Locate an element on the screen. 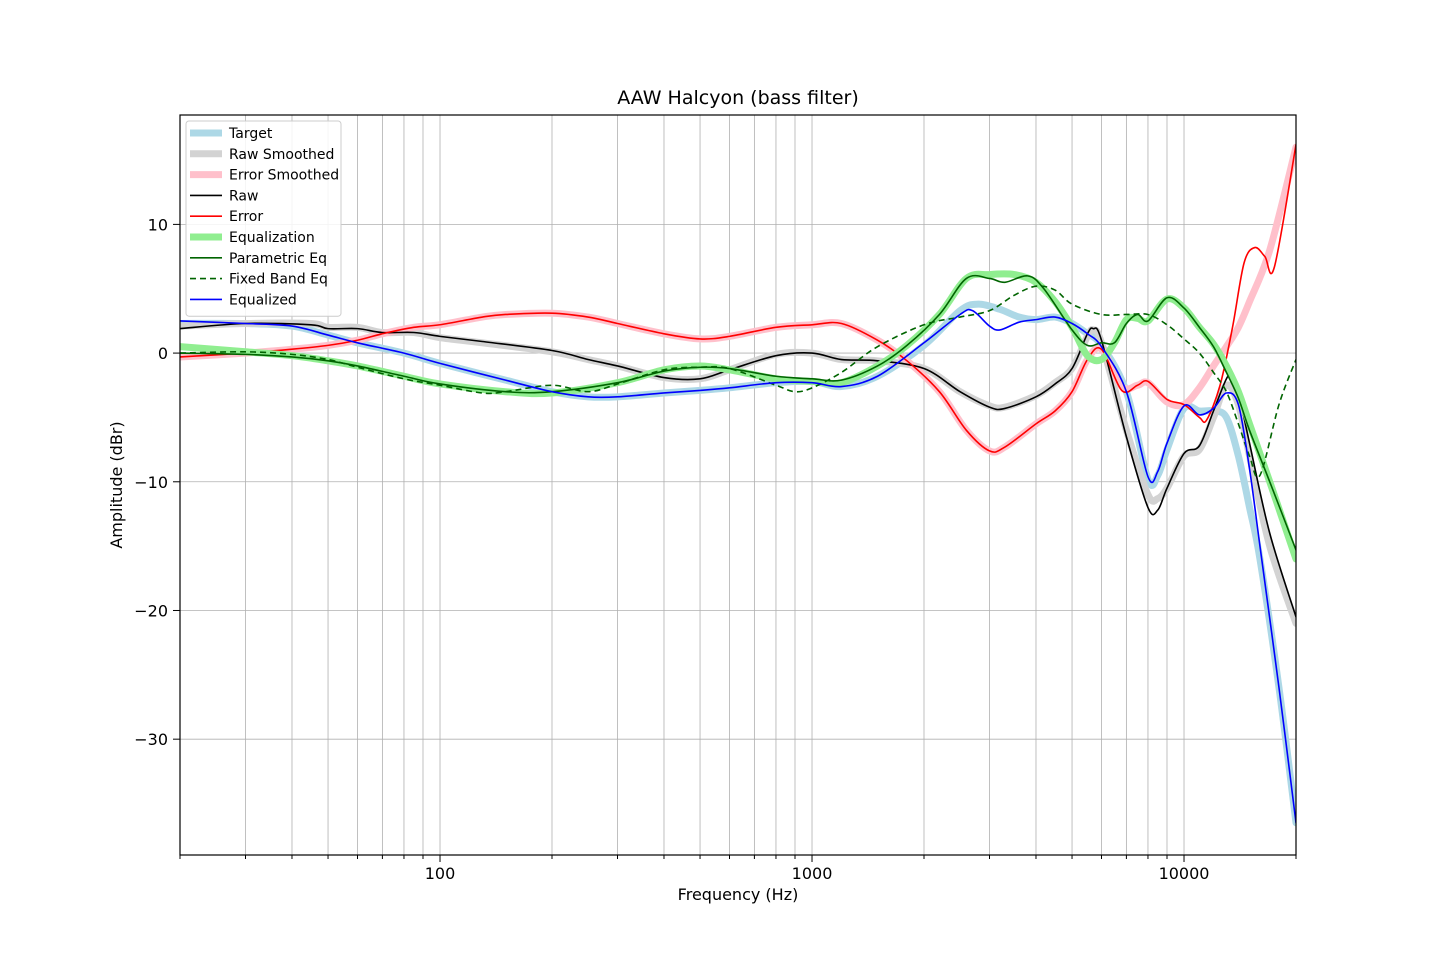  legend-entry: Parametric Eq is located at coordinates (278, 259).